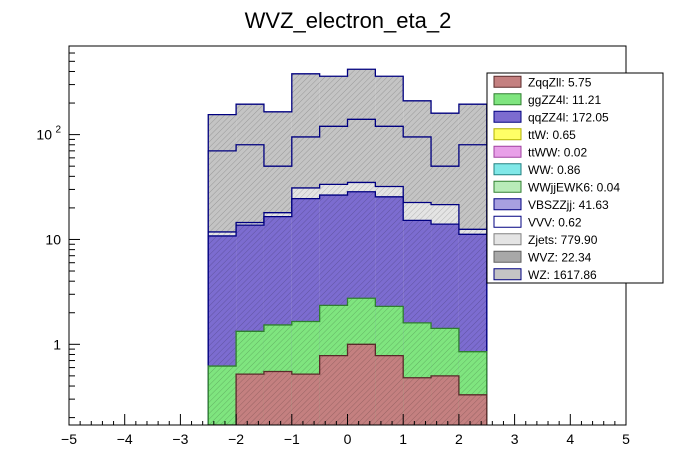 The width and height of the screenshot is (696, 472). Describe the element at coordinates (515, 439) in the screenshot. I see `x-tick-label: 3` at that location.